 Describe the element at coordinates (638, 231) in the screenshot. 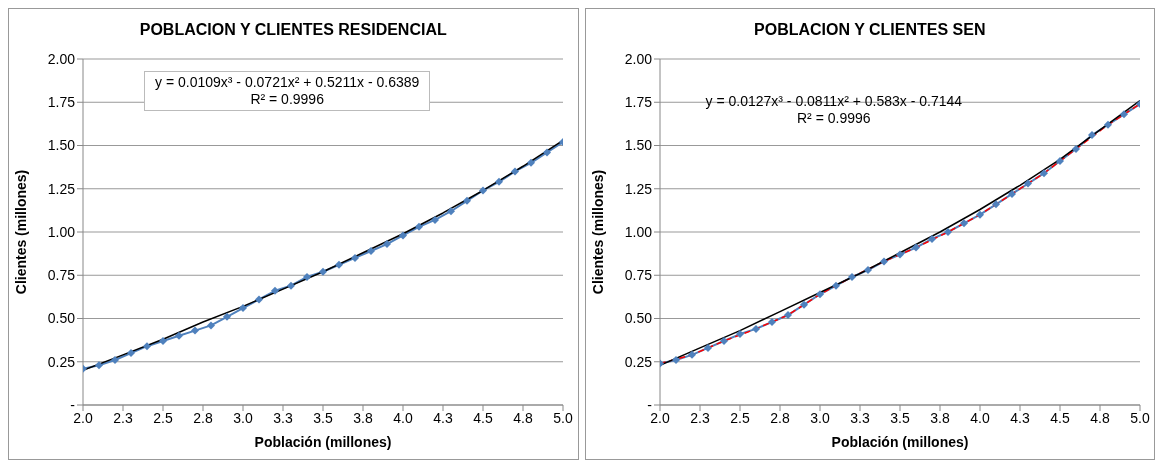

I see `y-tick-label: 1.00` at that location.